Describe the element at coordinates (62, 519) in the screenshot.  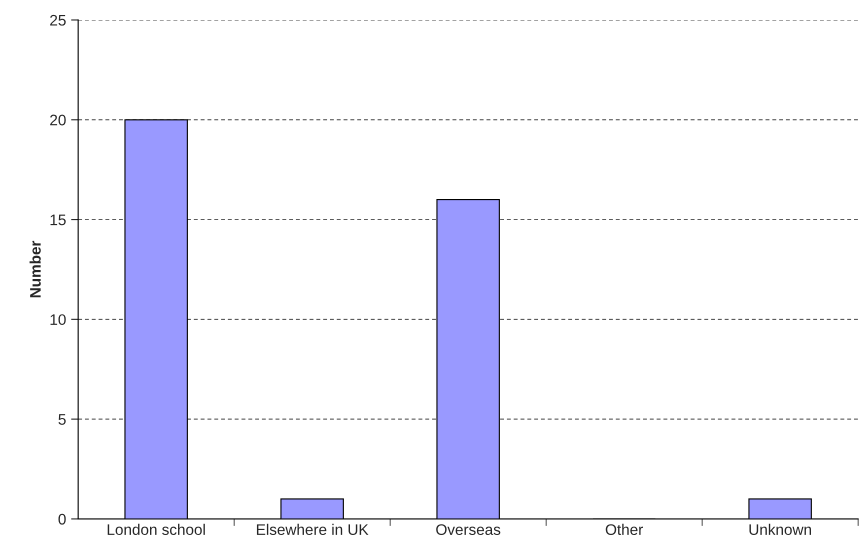
I see `y-tick-label: 0` at that location.